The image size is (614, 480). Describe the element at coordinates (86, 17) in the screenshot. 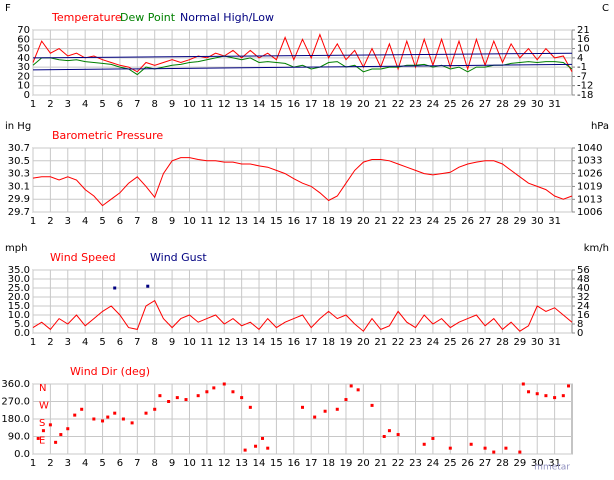

I see `legend-entry: Temperature` at that location.